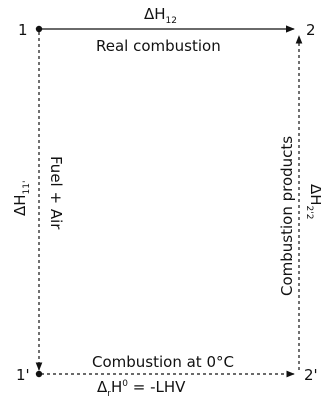 The image size is (321, 397). I want to click on fuel-air-label: Fuel + Air, so click(56, 193).